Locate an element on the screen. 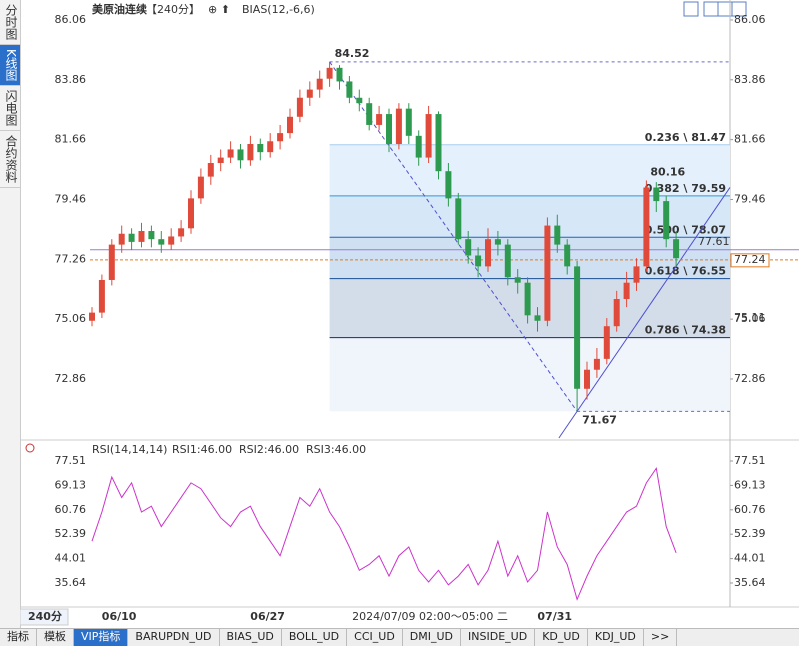 This screenshot has width=799, height=646. bottom-tab: BARUPDN_UD is located at coordinates (174, 637).